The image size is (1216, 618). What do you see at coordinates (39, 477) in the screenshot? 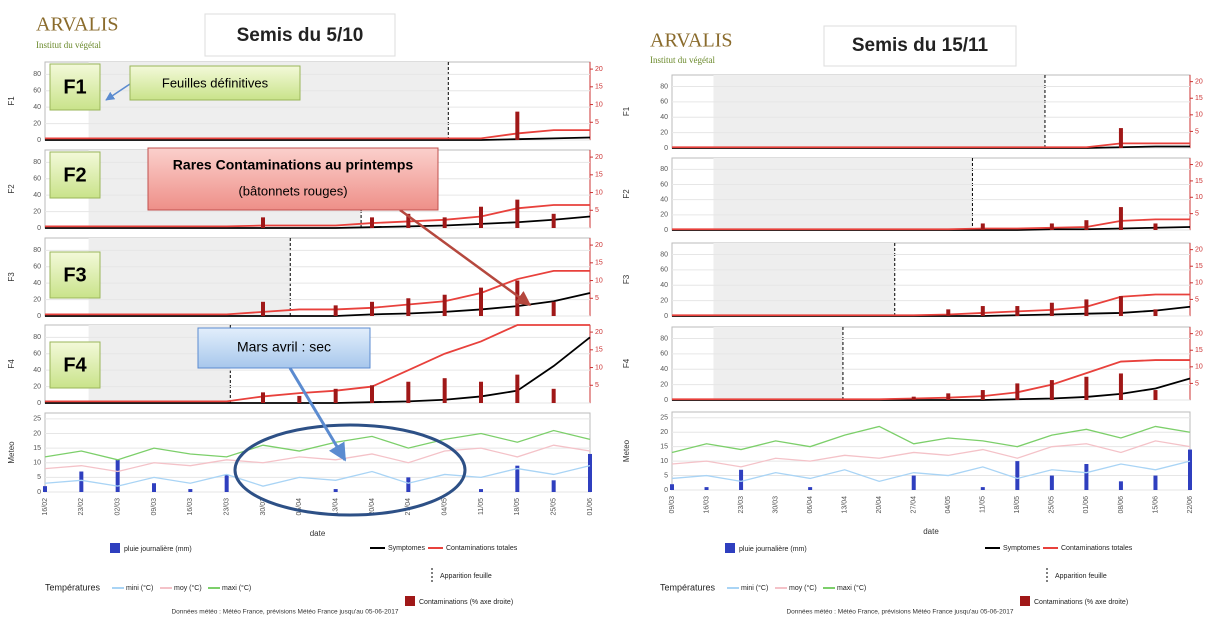
I see `y-tick-label: 5` at bounding box center [39, 477].